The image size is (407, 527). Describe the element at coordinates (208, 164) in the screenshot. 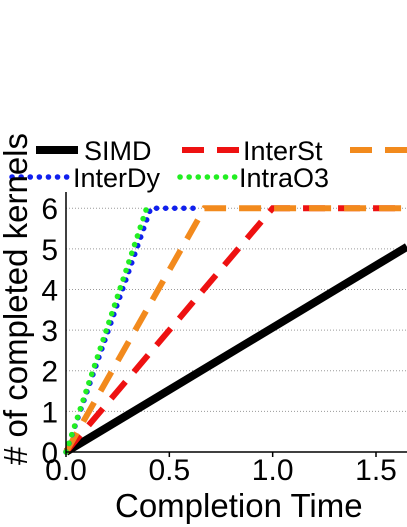

I see `legend: SIMD InterSt InterDy IntraO3` at that location.